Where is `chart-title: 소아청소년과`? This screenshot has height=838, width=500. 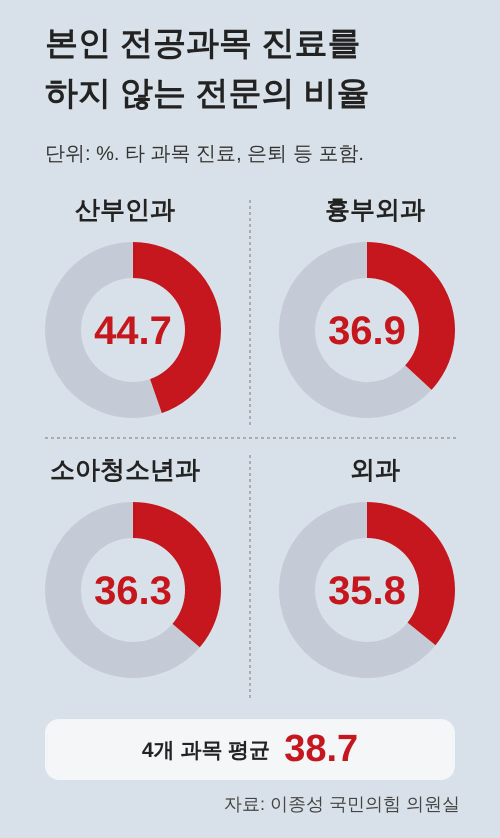
chart-title: 소아청소년과 is located at coordinates (125, 470).